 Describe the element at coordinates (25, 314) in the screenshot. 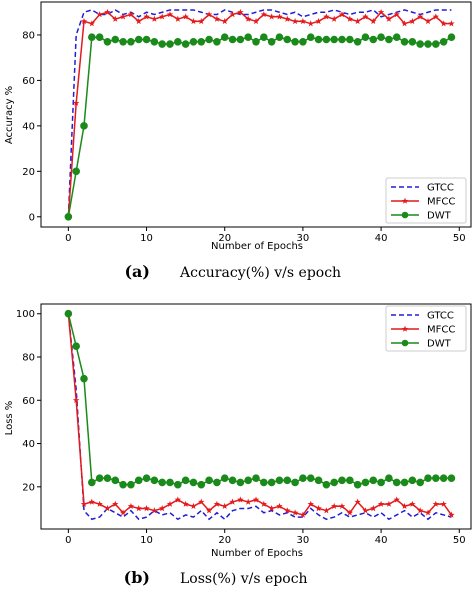

I see `y-tick-label: 100` at that location.